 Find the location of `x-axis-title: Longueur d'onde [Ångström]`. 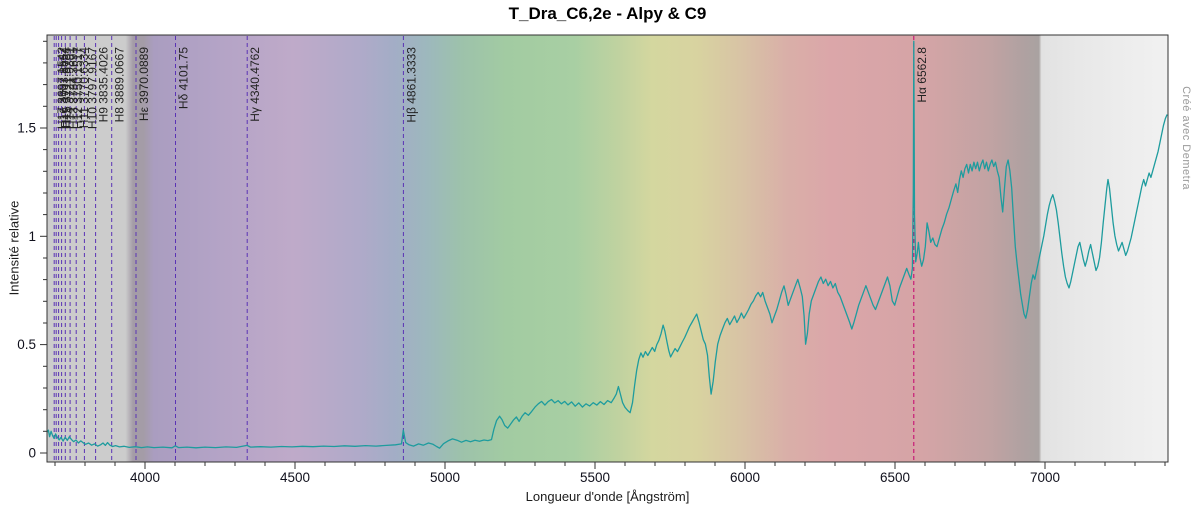

x-axis-title: Longueur d'onde [Ångström] is located at coordinates (607, 496).